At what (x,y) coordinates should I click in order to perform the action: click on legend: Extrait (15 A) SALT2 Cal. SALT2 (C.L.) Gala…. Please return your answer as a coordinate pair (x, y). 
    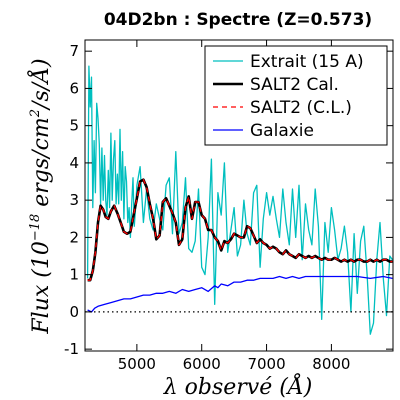
    Looking at the image, I should click on (296, 95).